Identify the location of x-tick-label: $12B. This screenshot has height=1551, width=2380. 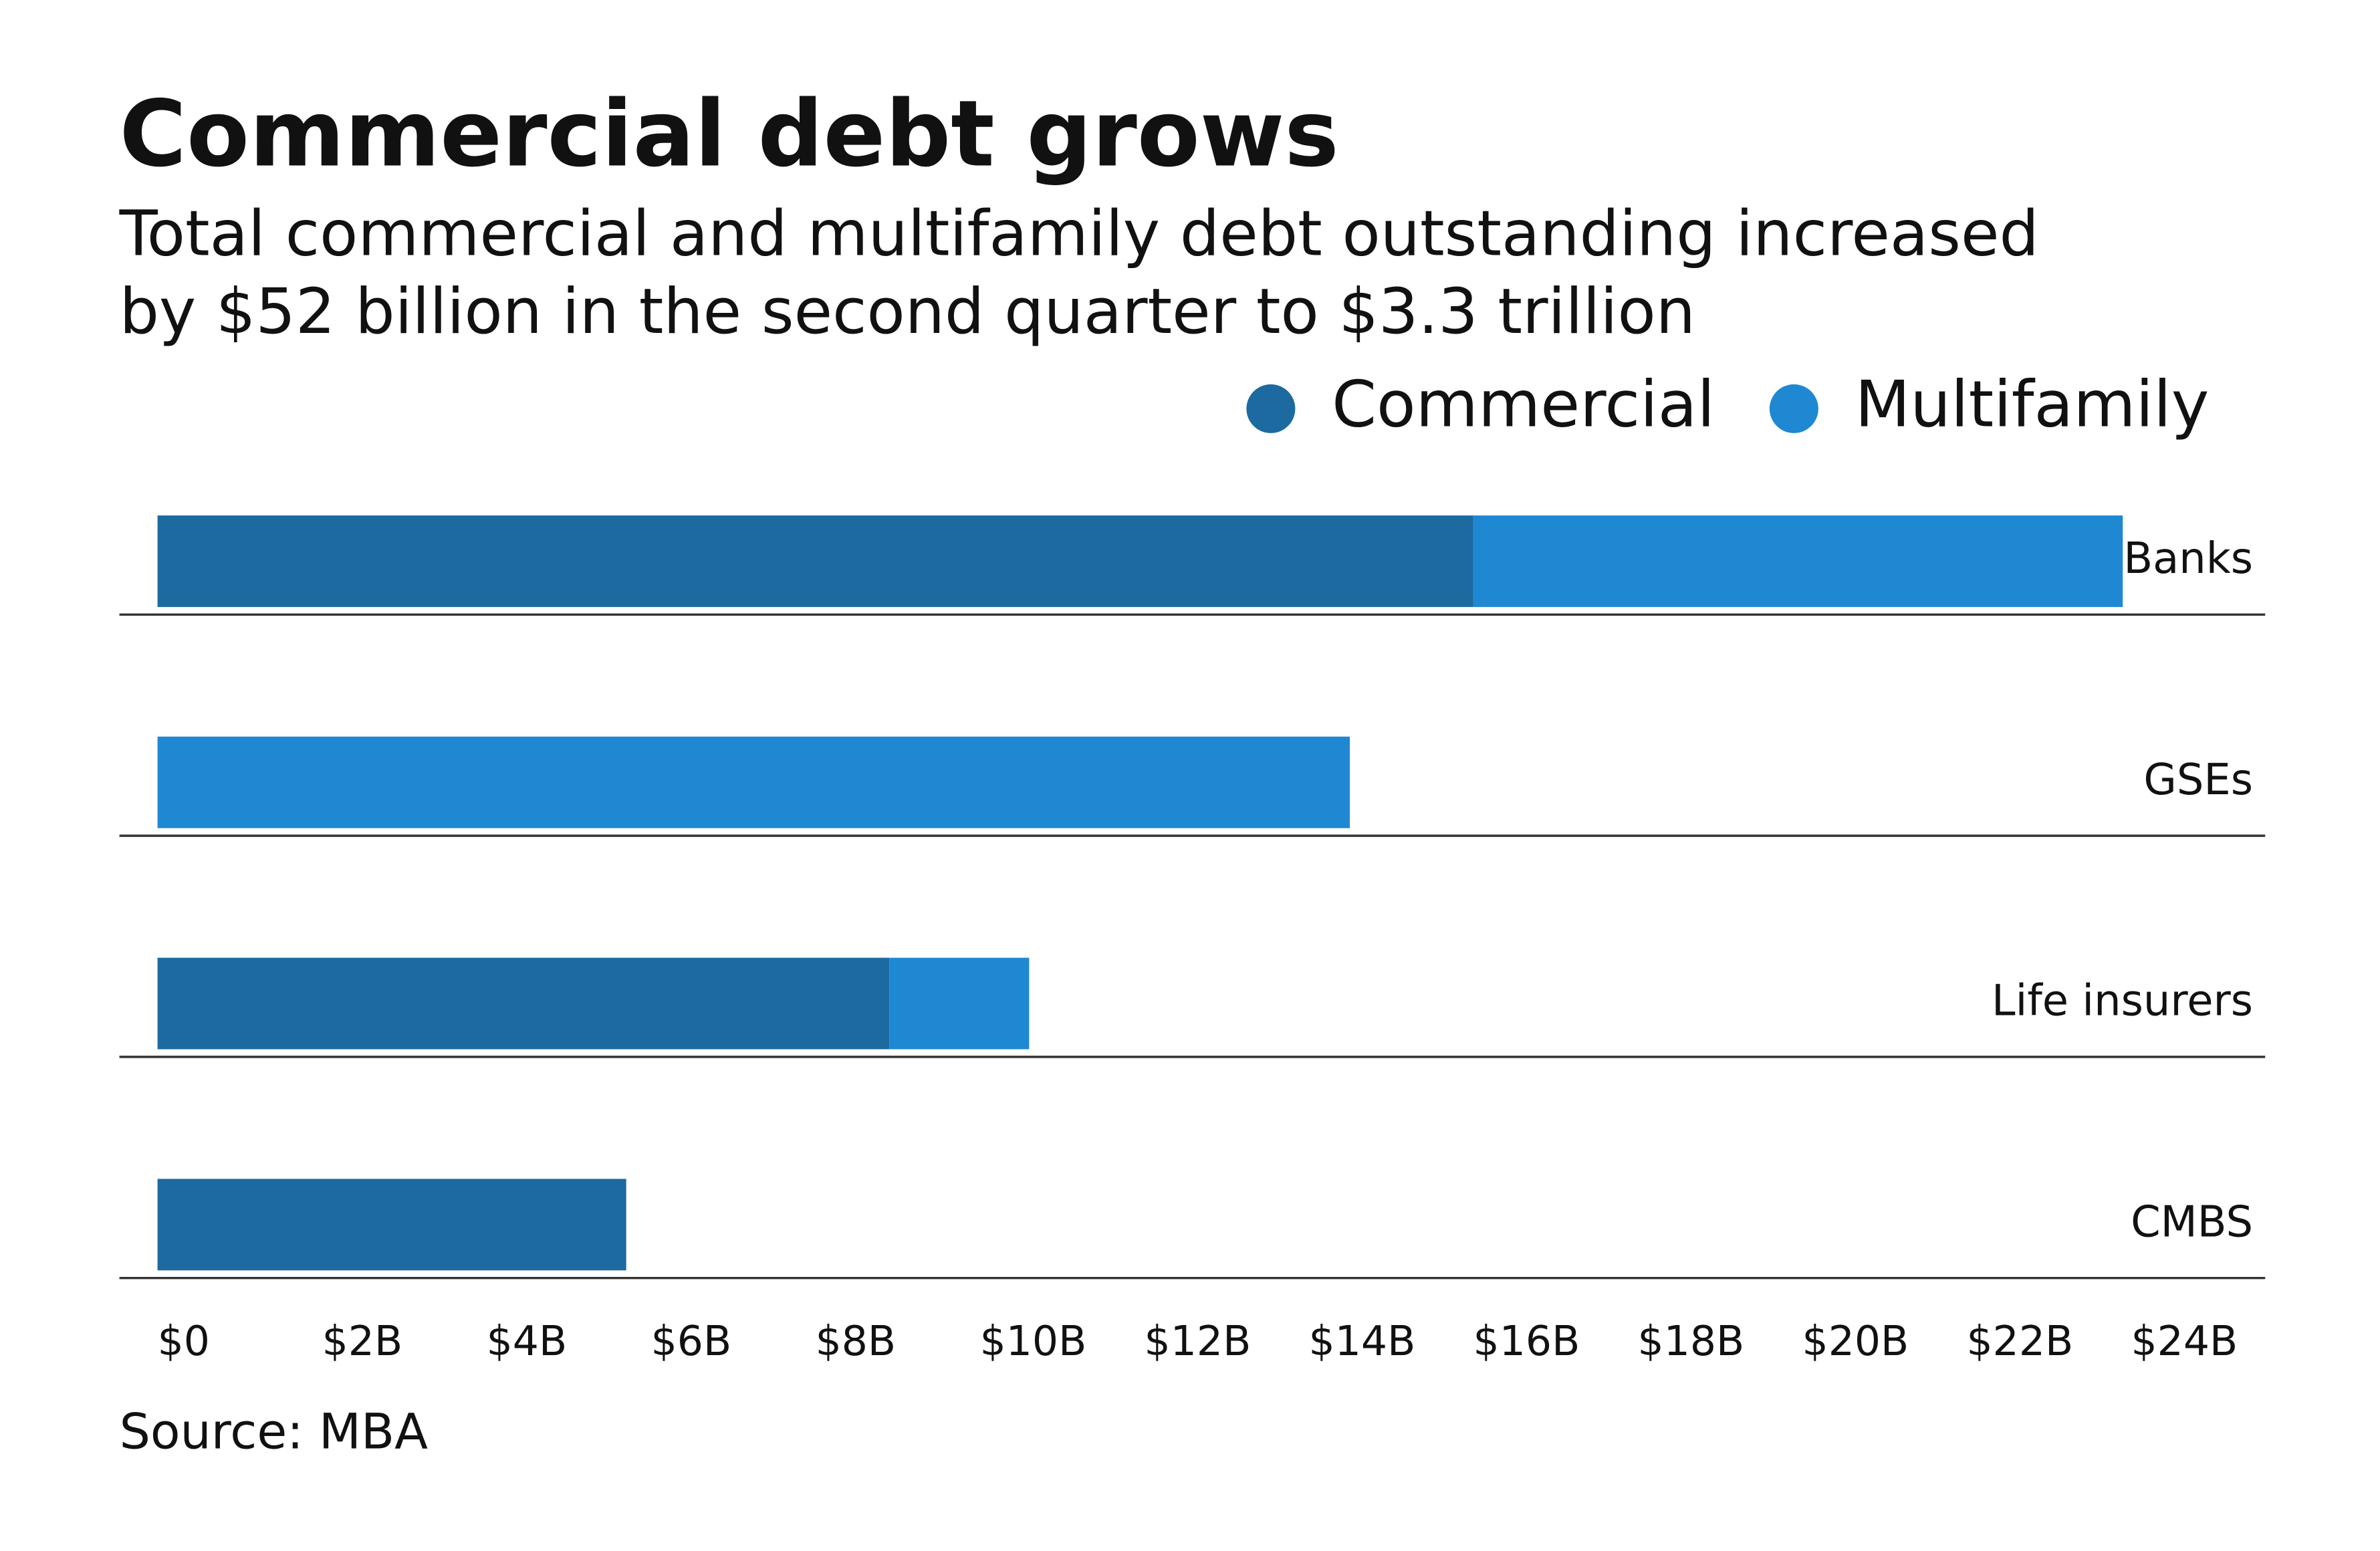
(1198, 1341).